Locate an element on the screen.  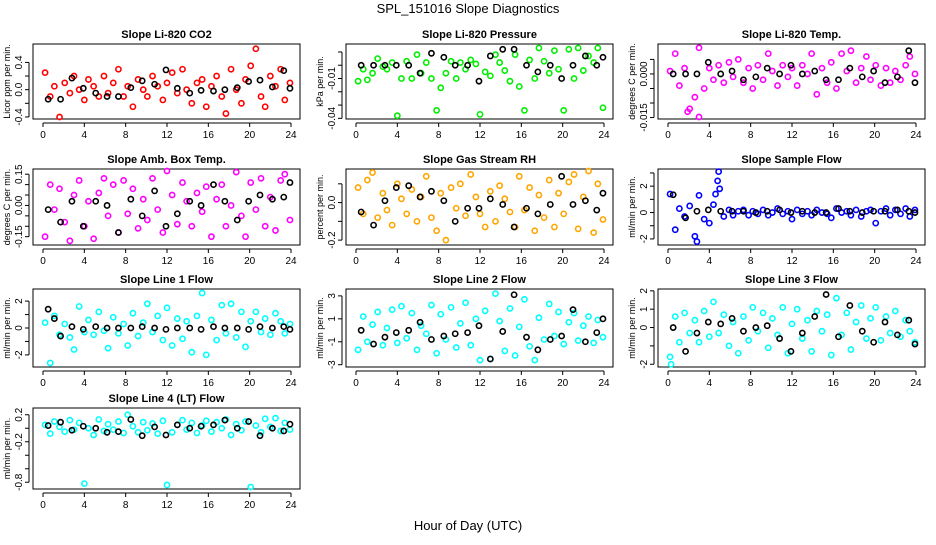
panel-title: Slope Gas Stream RH is located at coordinates (479, 160).